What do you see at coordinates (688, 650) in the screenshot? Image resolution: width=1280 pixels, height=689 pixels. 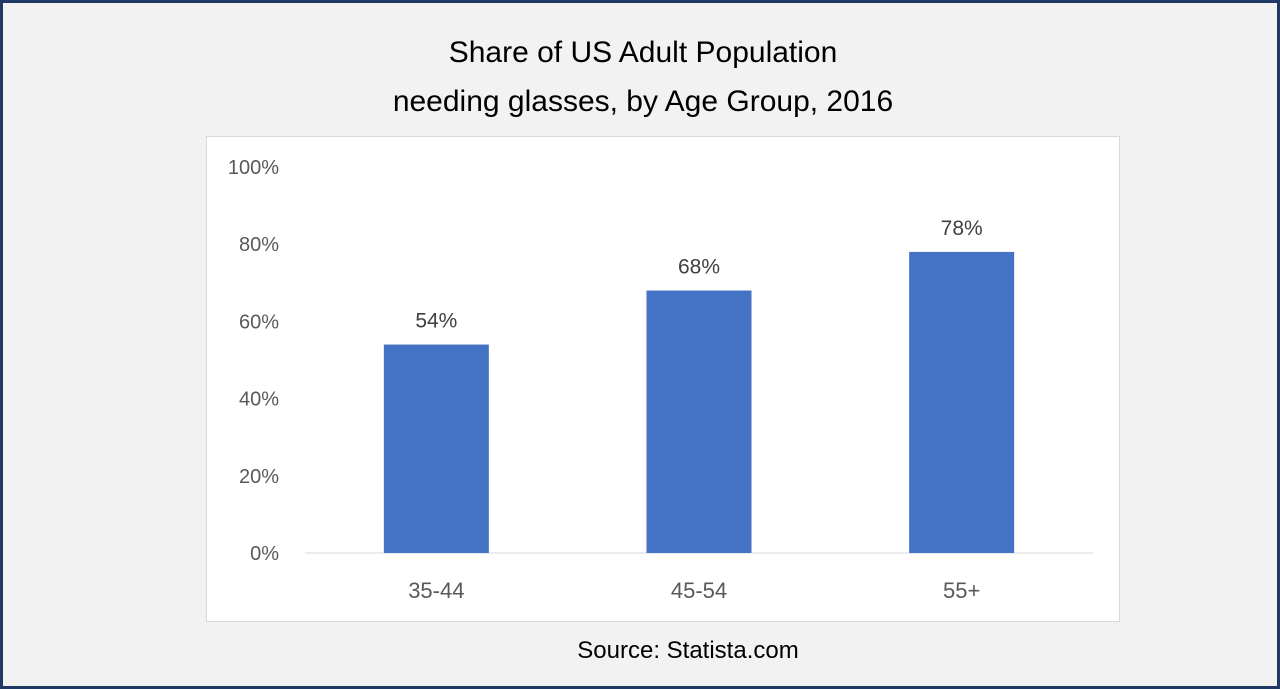 I see `source-note: Source: Statista.com` at bounding box center [688, 650].